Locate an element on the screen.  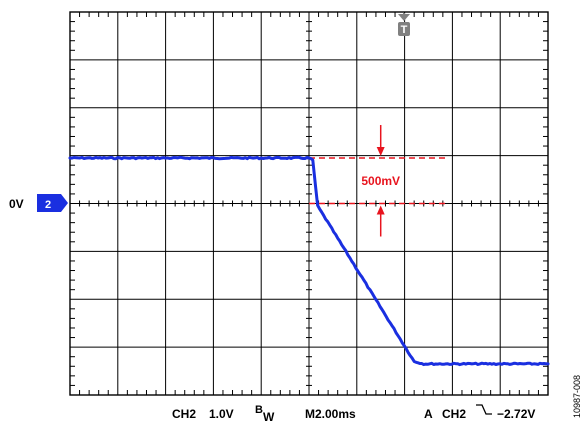
annotation-label: 500mV is located at coordinates (380, 181).